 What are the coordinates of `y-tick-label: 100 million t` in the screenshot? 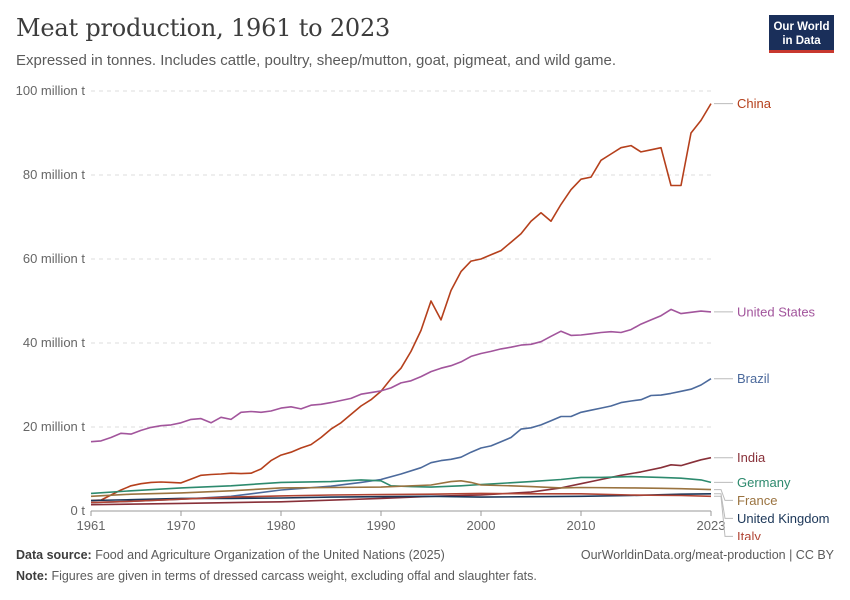 It's located at (51, 90).